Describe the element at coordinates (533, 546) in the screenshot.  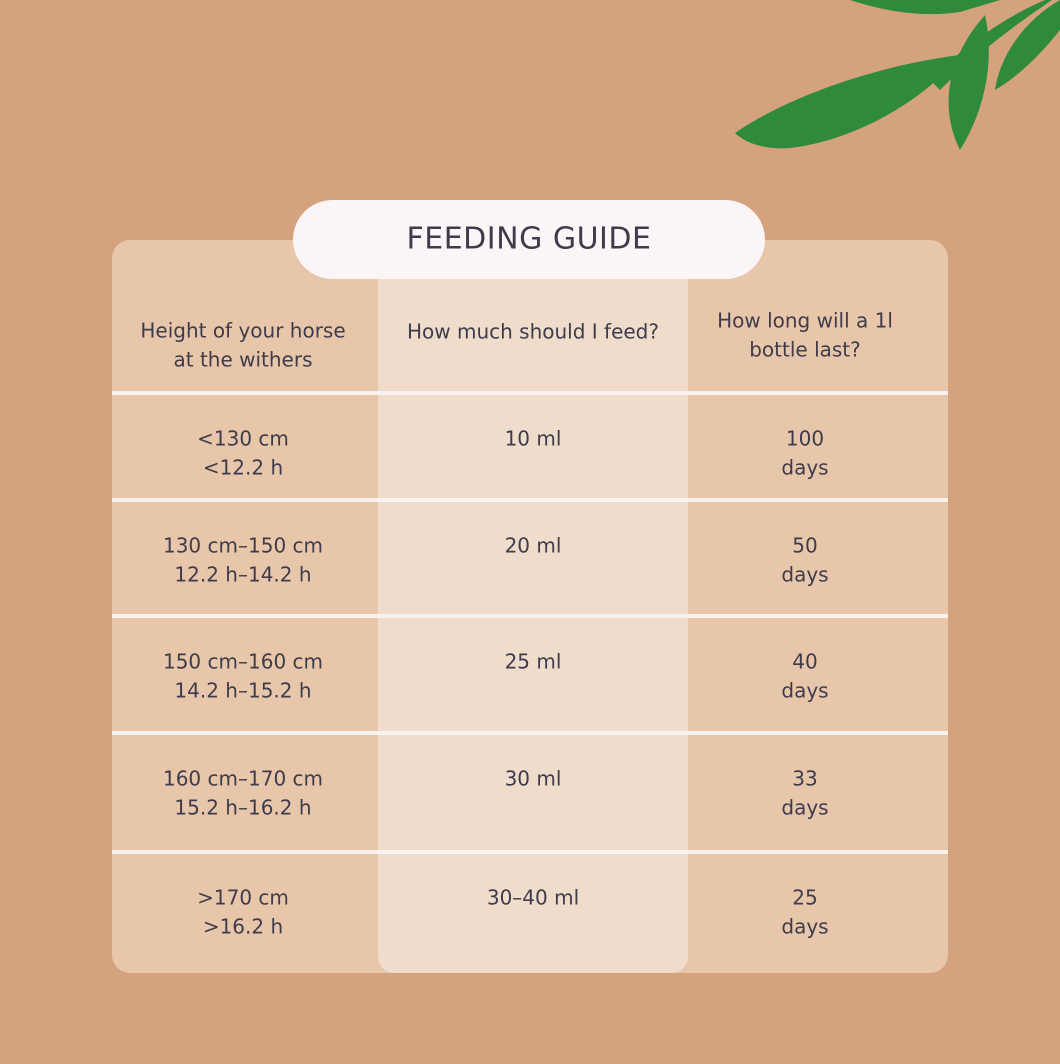
I see `table-cell: 20 ml` at that location.